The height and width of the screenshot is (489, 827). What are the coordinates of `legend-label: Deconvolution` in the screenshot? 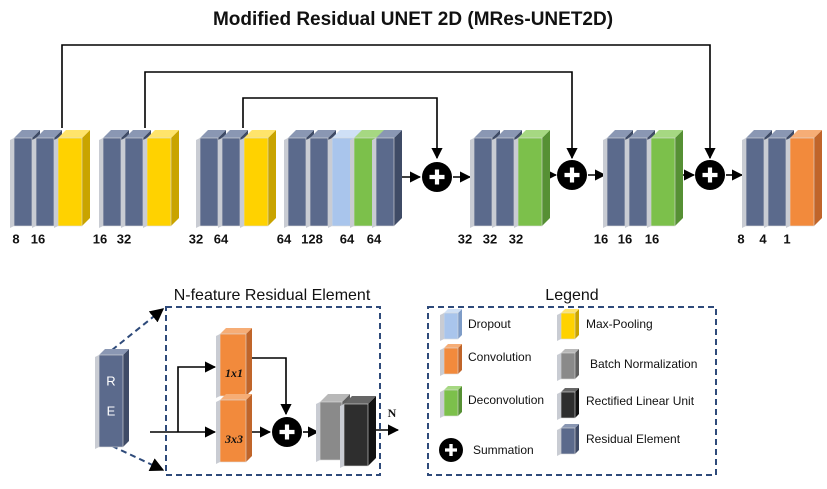 It's located at (506, 400).